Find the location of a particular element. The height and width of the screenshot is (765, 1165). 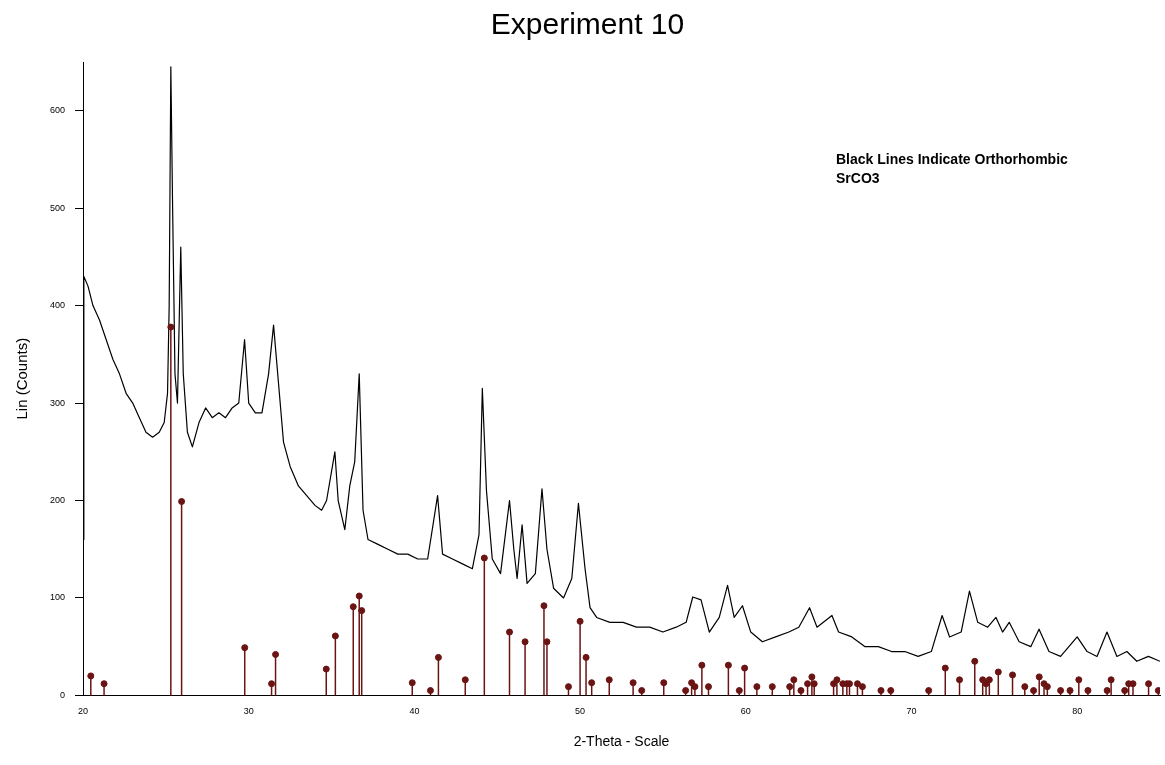

x-tick-label: 60 is located at coordinates (745, 711).